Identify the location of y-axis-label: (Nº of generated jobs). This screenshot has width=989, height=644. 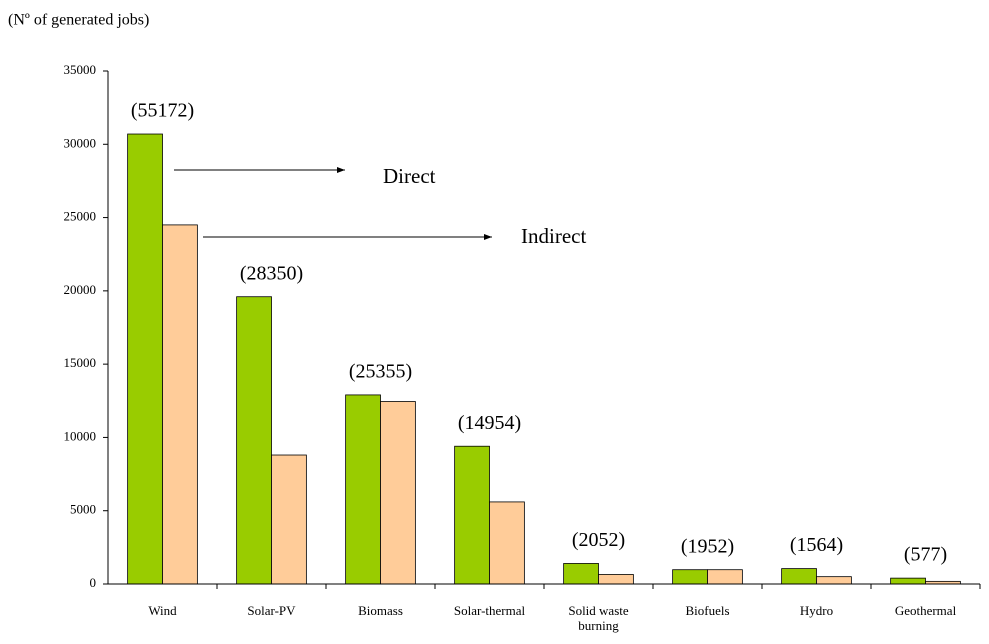
(78, 20).